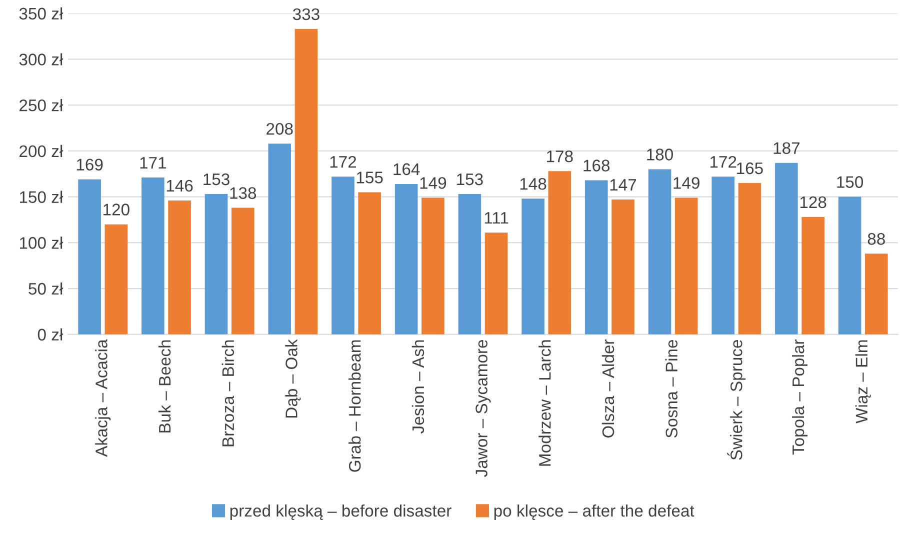 The width and height of the screenshot is (907, 535). Describe the element at coordinates (42, 105) in the screenshot. I see `y-tick-label: 250 zł` at that location.